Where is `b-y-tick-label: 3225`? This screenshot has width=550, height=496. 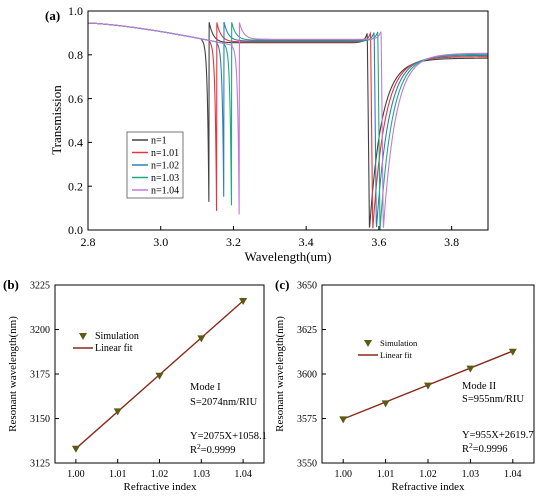
b-y-tick-label: 3225 is located at coordinates (40, 286).